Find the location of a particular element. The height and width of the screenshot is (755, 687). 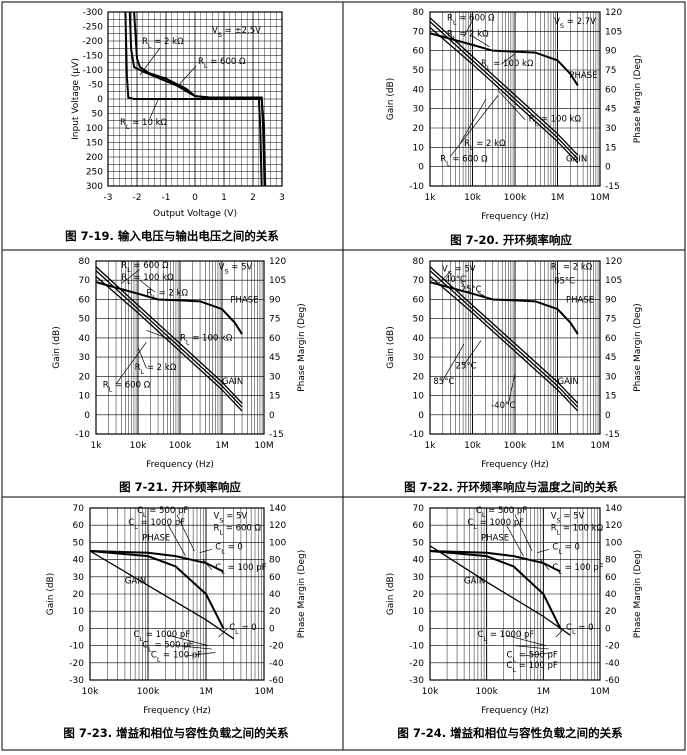

y2-tick-label: 90 is located at coordinates (611, 52).